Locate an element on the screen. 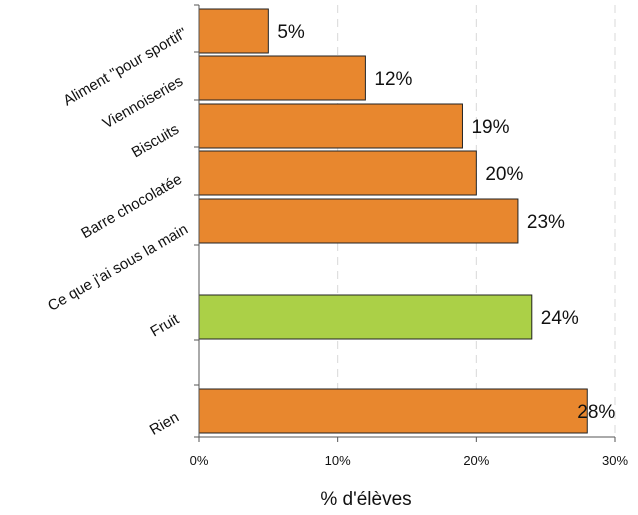 The width and height of the screenshot is (638, 515). category-label-6: Rien is located at coordinates (164, 424).